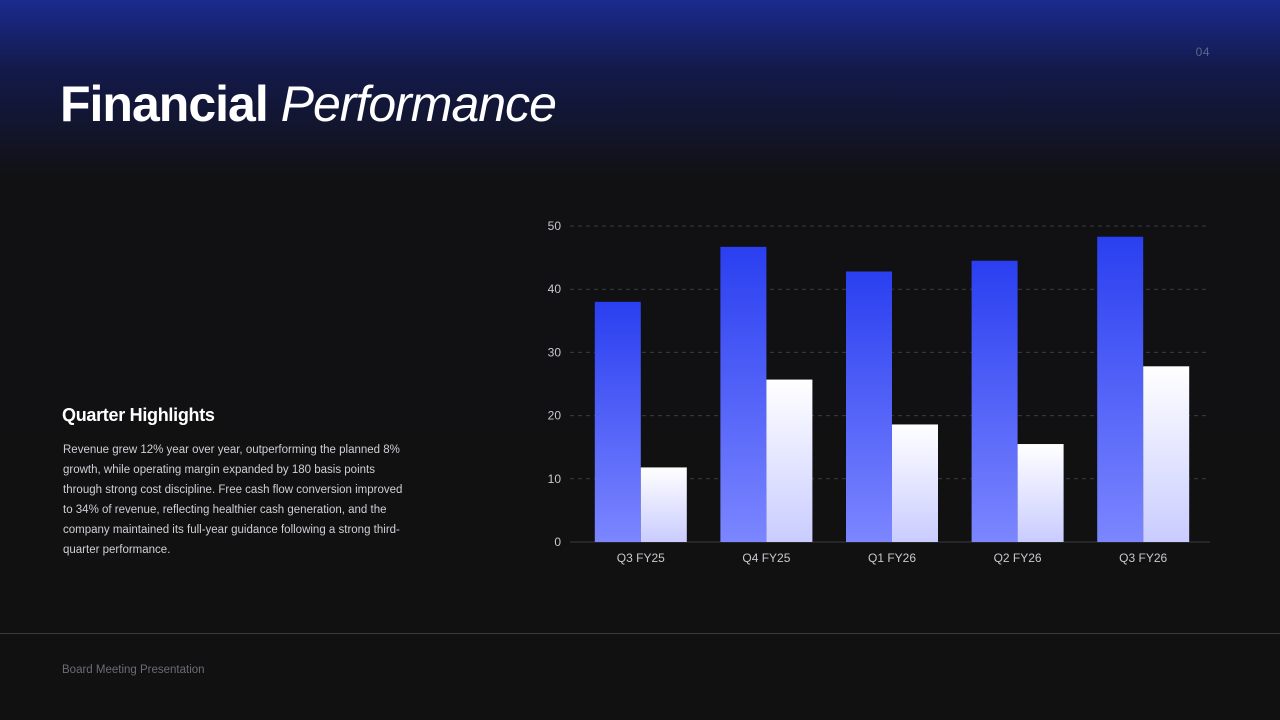 The image size is (1280, 720). I want to click on x-tick-label: Q4 FY25, so click(766, 558).